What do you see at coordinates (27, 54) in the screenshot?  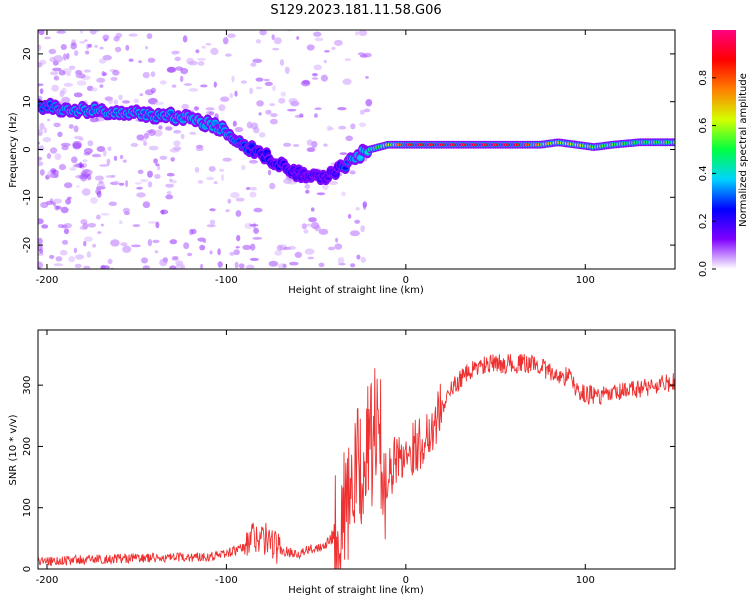 I see `y-tick-label: 20` at bounding box center [27, 54].